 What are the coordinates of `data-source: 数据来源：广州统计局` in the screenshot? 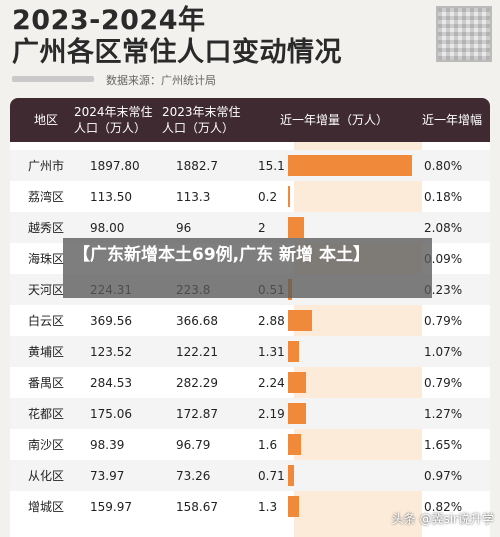 It's located at (161, 80).